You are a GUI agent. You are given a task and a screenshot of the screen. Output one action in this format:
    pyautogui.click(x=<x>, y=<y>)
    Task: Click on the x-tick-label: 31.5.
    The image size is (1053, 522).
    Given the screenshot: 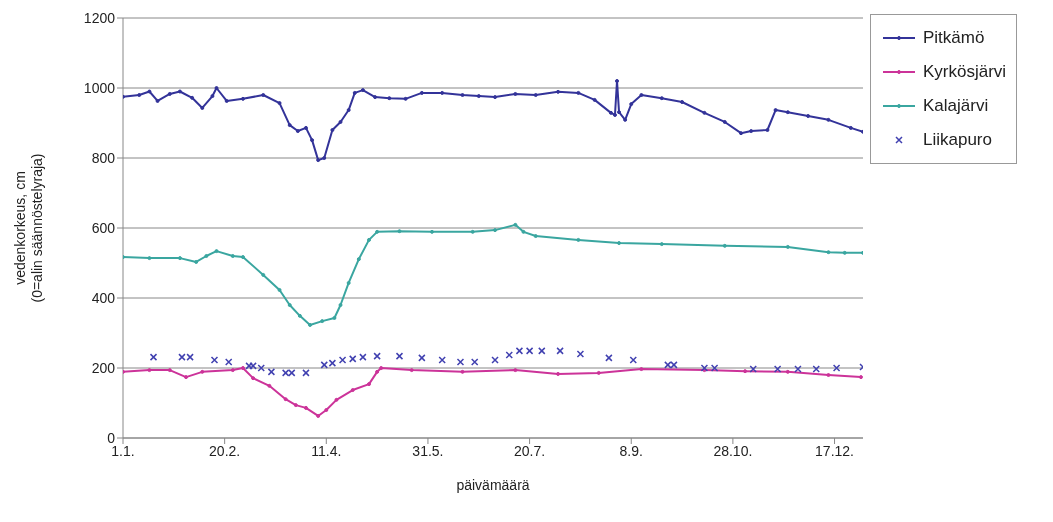 What is the action you would take?
    pyautogui.click(x=428, y=450)
    